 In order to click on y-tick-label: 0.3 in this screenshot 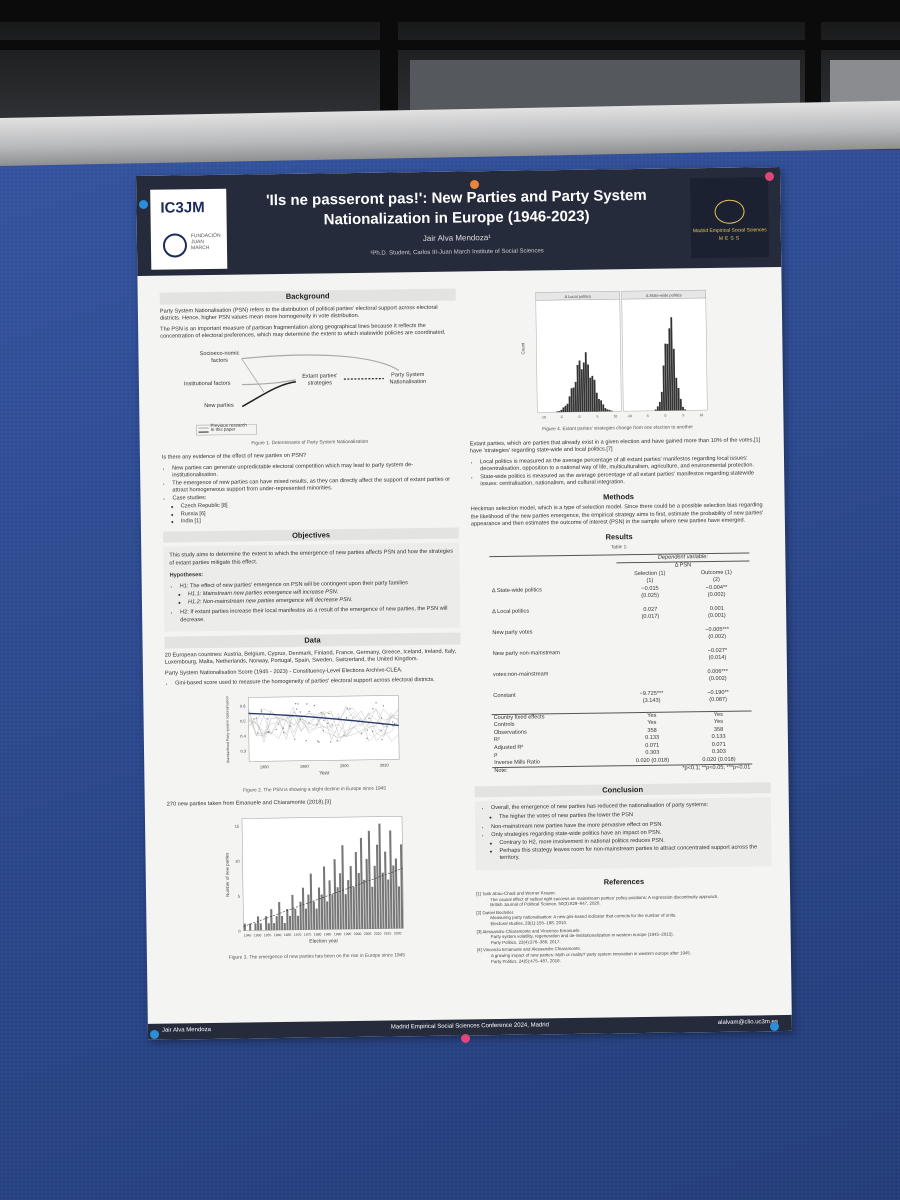, I will do `click(243, 750)`.